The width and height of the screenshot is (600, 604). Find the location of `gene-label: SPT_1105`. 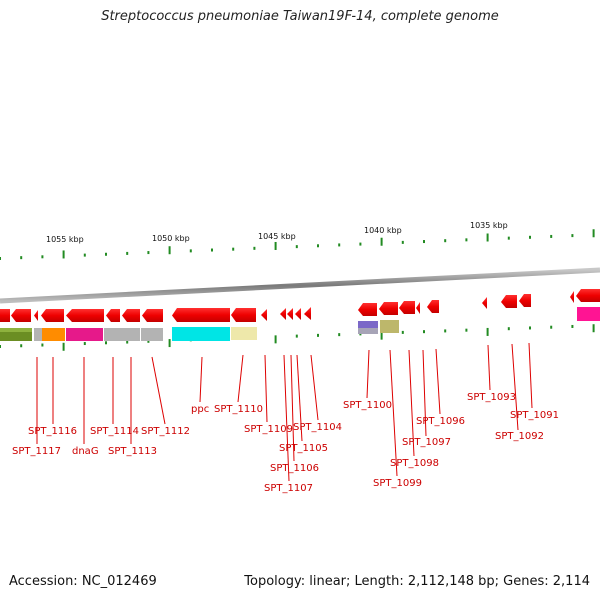

gene-label: SPT_1105 is located at coordinates (303, 448).